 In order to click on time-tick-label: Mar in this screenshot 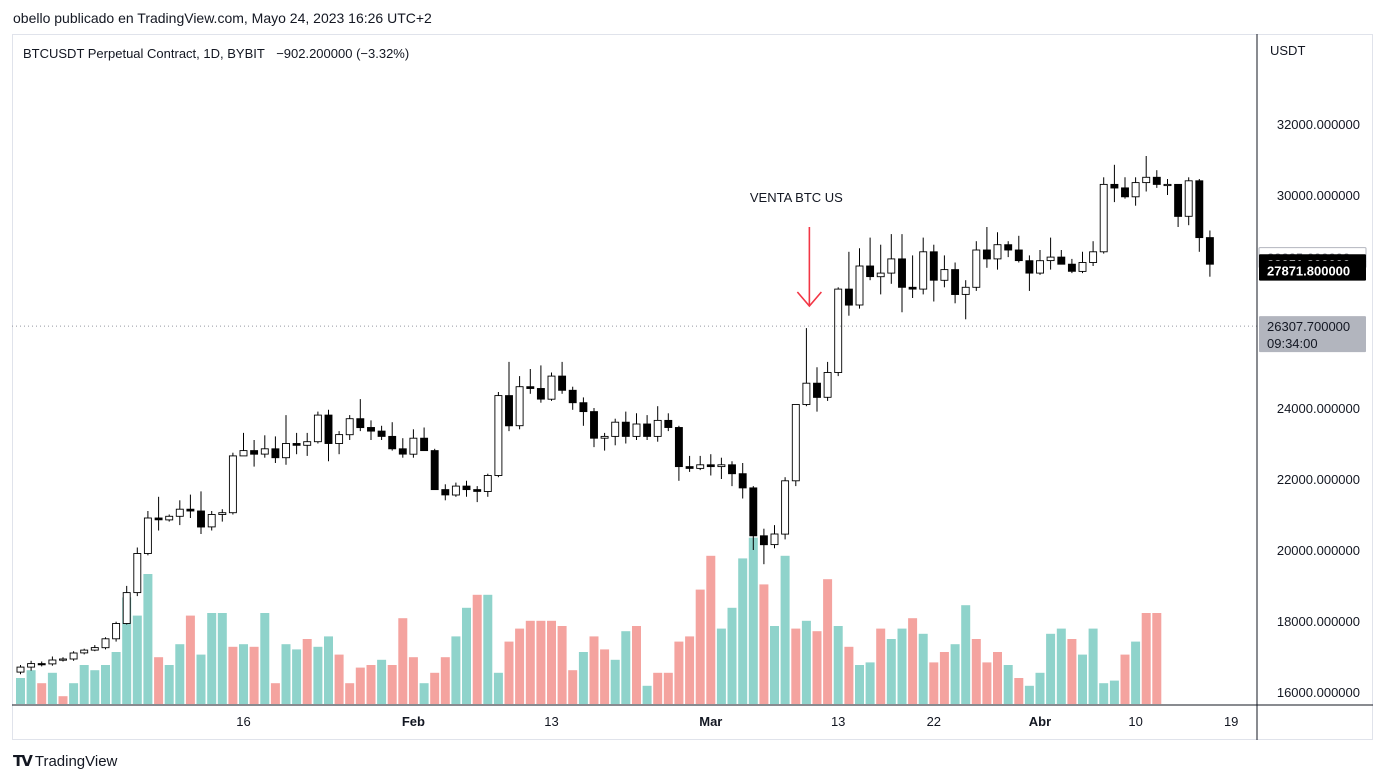, I will do `click(710, 721)`.